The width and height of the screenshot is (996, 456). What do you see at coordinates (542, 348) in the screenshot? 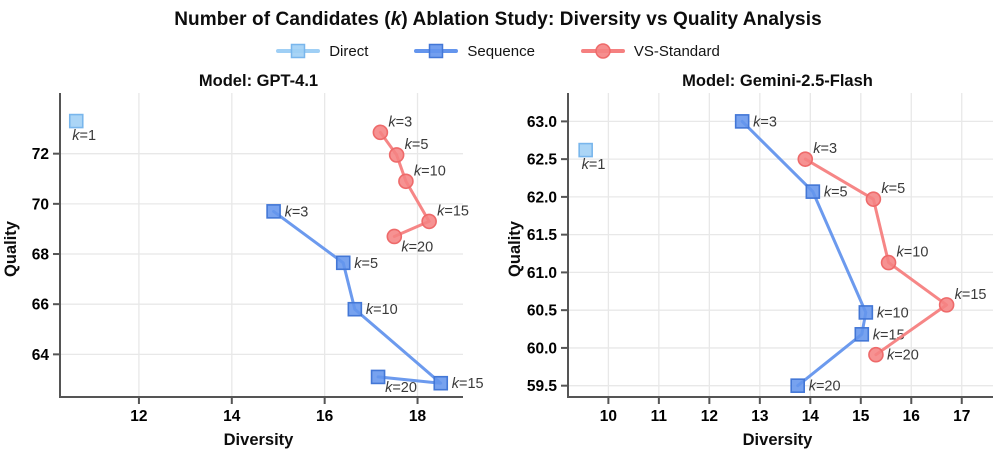
I see `y-tick-label: 60.0` at bounding box center [542, 348].